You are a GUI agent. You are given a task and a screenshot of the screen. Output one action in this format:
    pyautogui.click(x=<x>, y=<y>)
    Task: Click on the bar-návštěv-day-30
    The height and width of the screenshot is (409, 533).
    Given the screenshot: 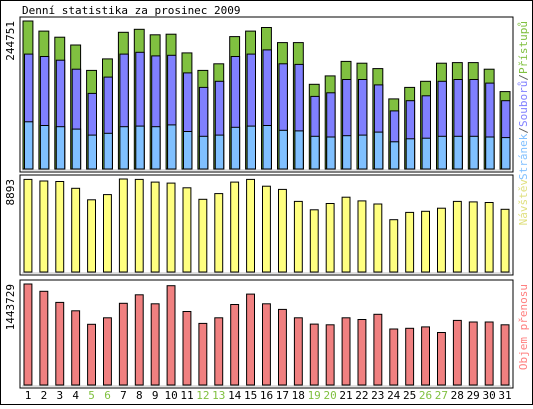 What is the action you would take?
    pyautogui.click(x=489, y=237)
    